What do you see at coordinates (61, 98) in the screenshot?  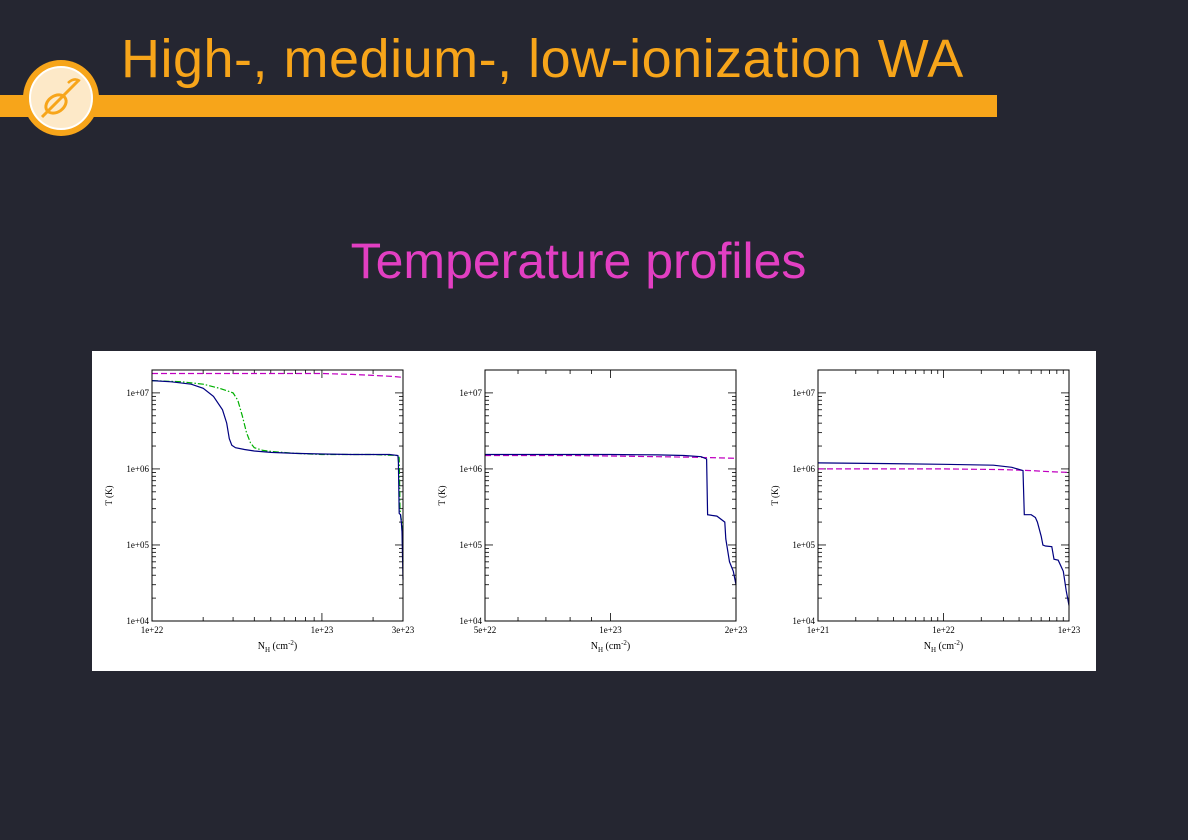 I see `telescope-logo-icon` at bounding box center [61, 98].